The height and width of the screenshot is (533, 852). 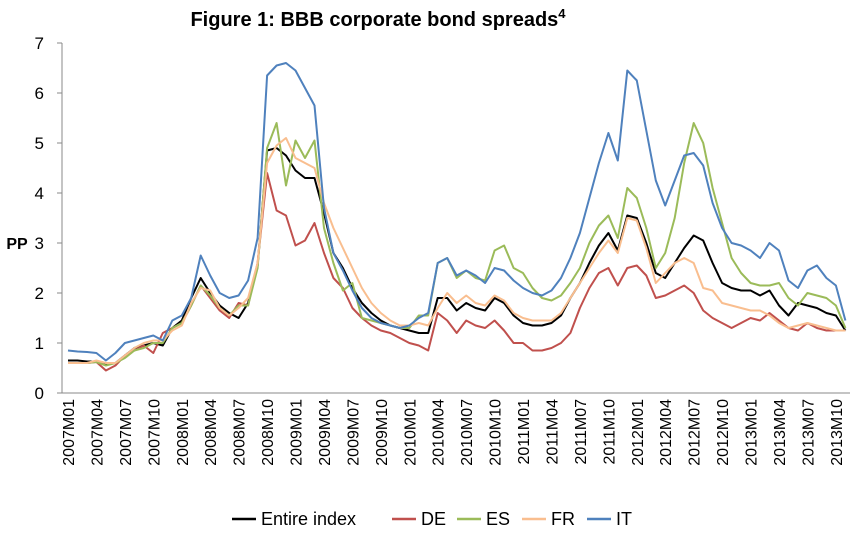 What do you see at coordinates (562, 13) in the screenshot?
I see `title-superscript: 4` at bounding box center [562, 13].